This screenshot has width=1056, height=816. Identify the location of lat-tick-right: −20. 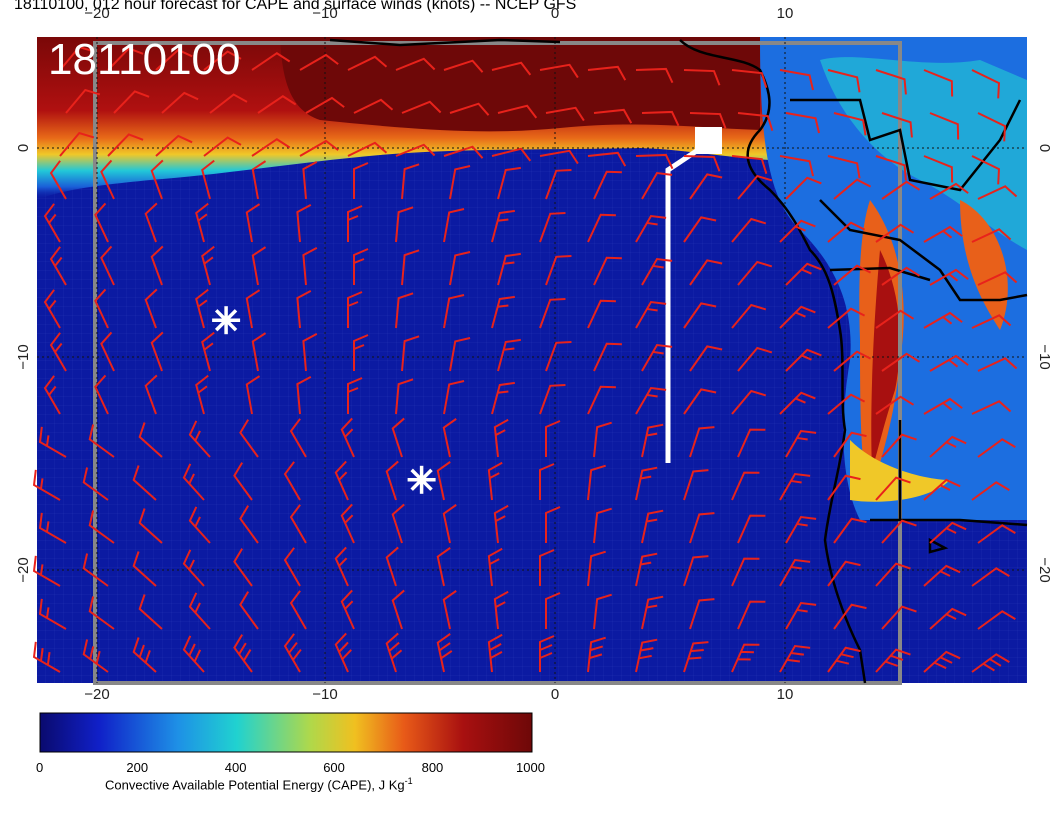
(1044, 569).